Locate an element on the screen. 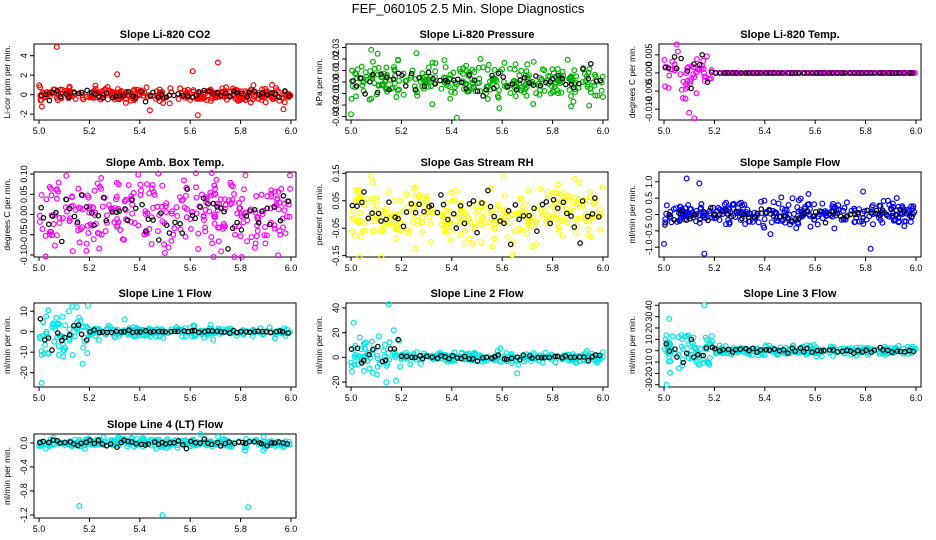 This screenshot has height=540, width=936. y-tick-label: 0.02 is located at coordinates (336, 59).